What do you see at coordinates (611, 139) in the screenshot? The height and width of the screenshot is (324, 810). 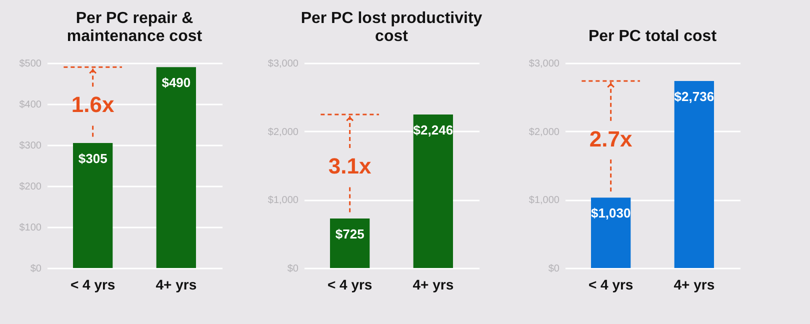 I see `annotation: 2.7x` at bounding box center [611, 139].